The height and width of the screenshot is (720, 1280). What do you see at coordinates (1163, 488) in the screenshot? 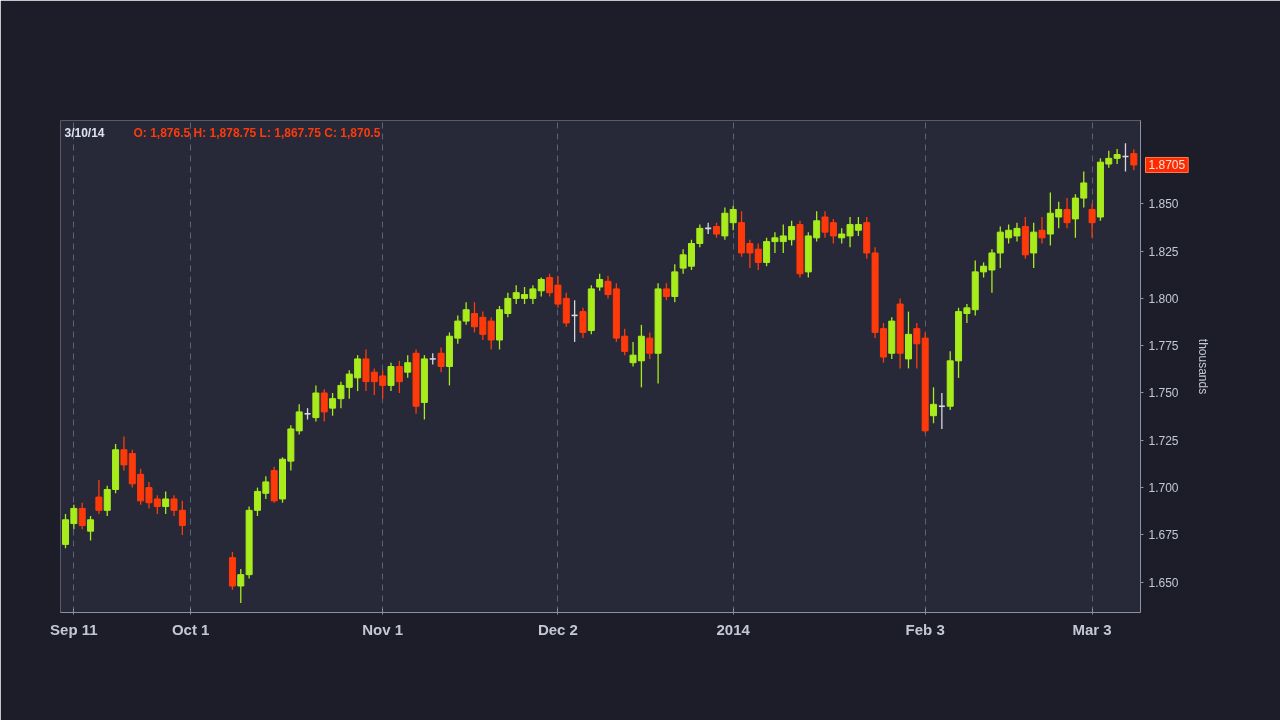
I see `y-tick-label: 1.700` at bounding box center [1163, 488].